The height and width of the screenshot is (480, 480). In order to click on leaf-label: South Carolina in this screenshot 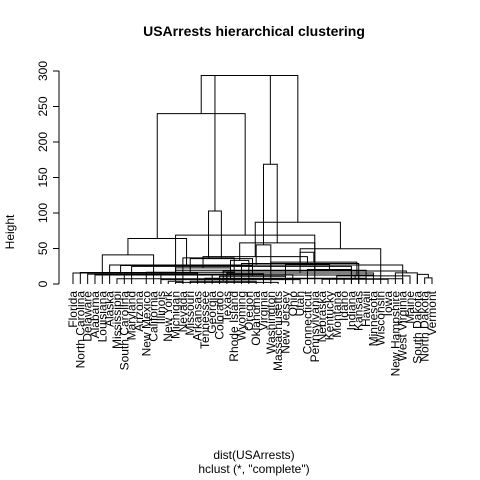, I will do `click(124, 331)`.